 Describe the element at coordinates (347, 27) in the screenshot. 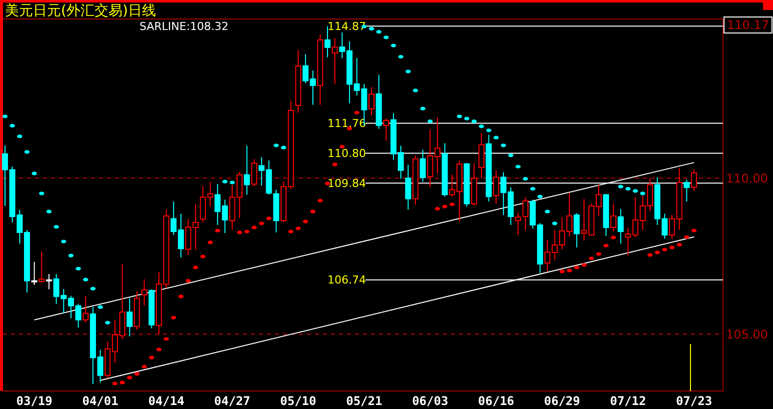

I see `ref-line-label: 114.87` at that location.